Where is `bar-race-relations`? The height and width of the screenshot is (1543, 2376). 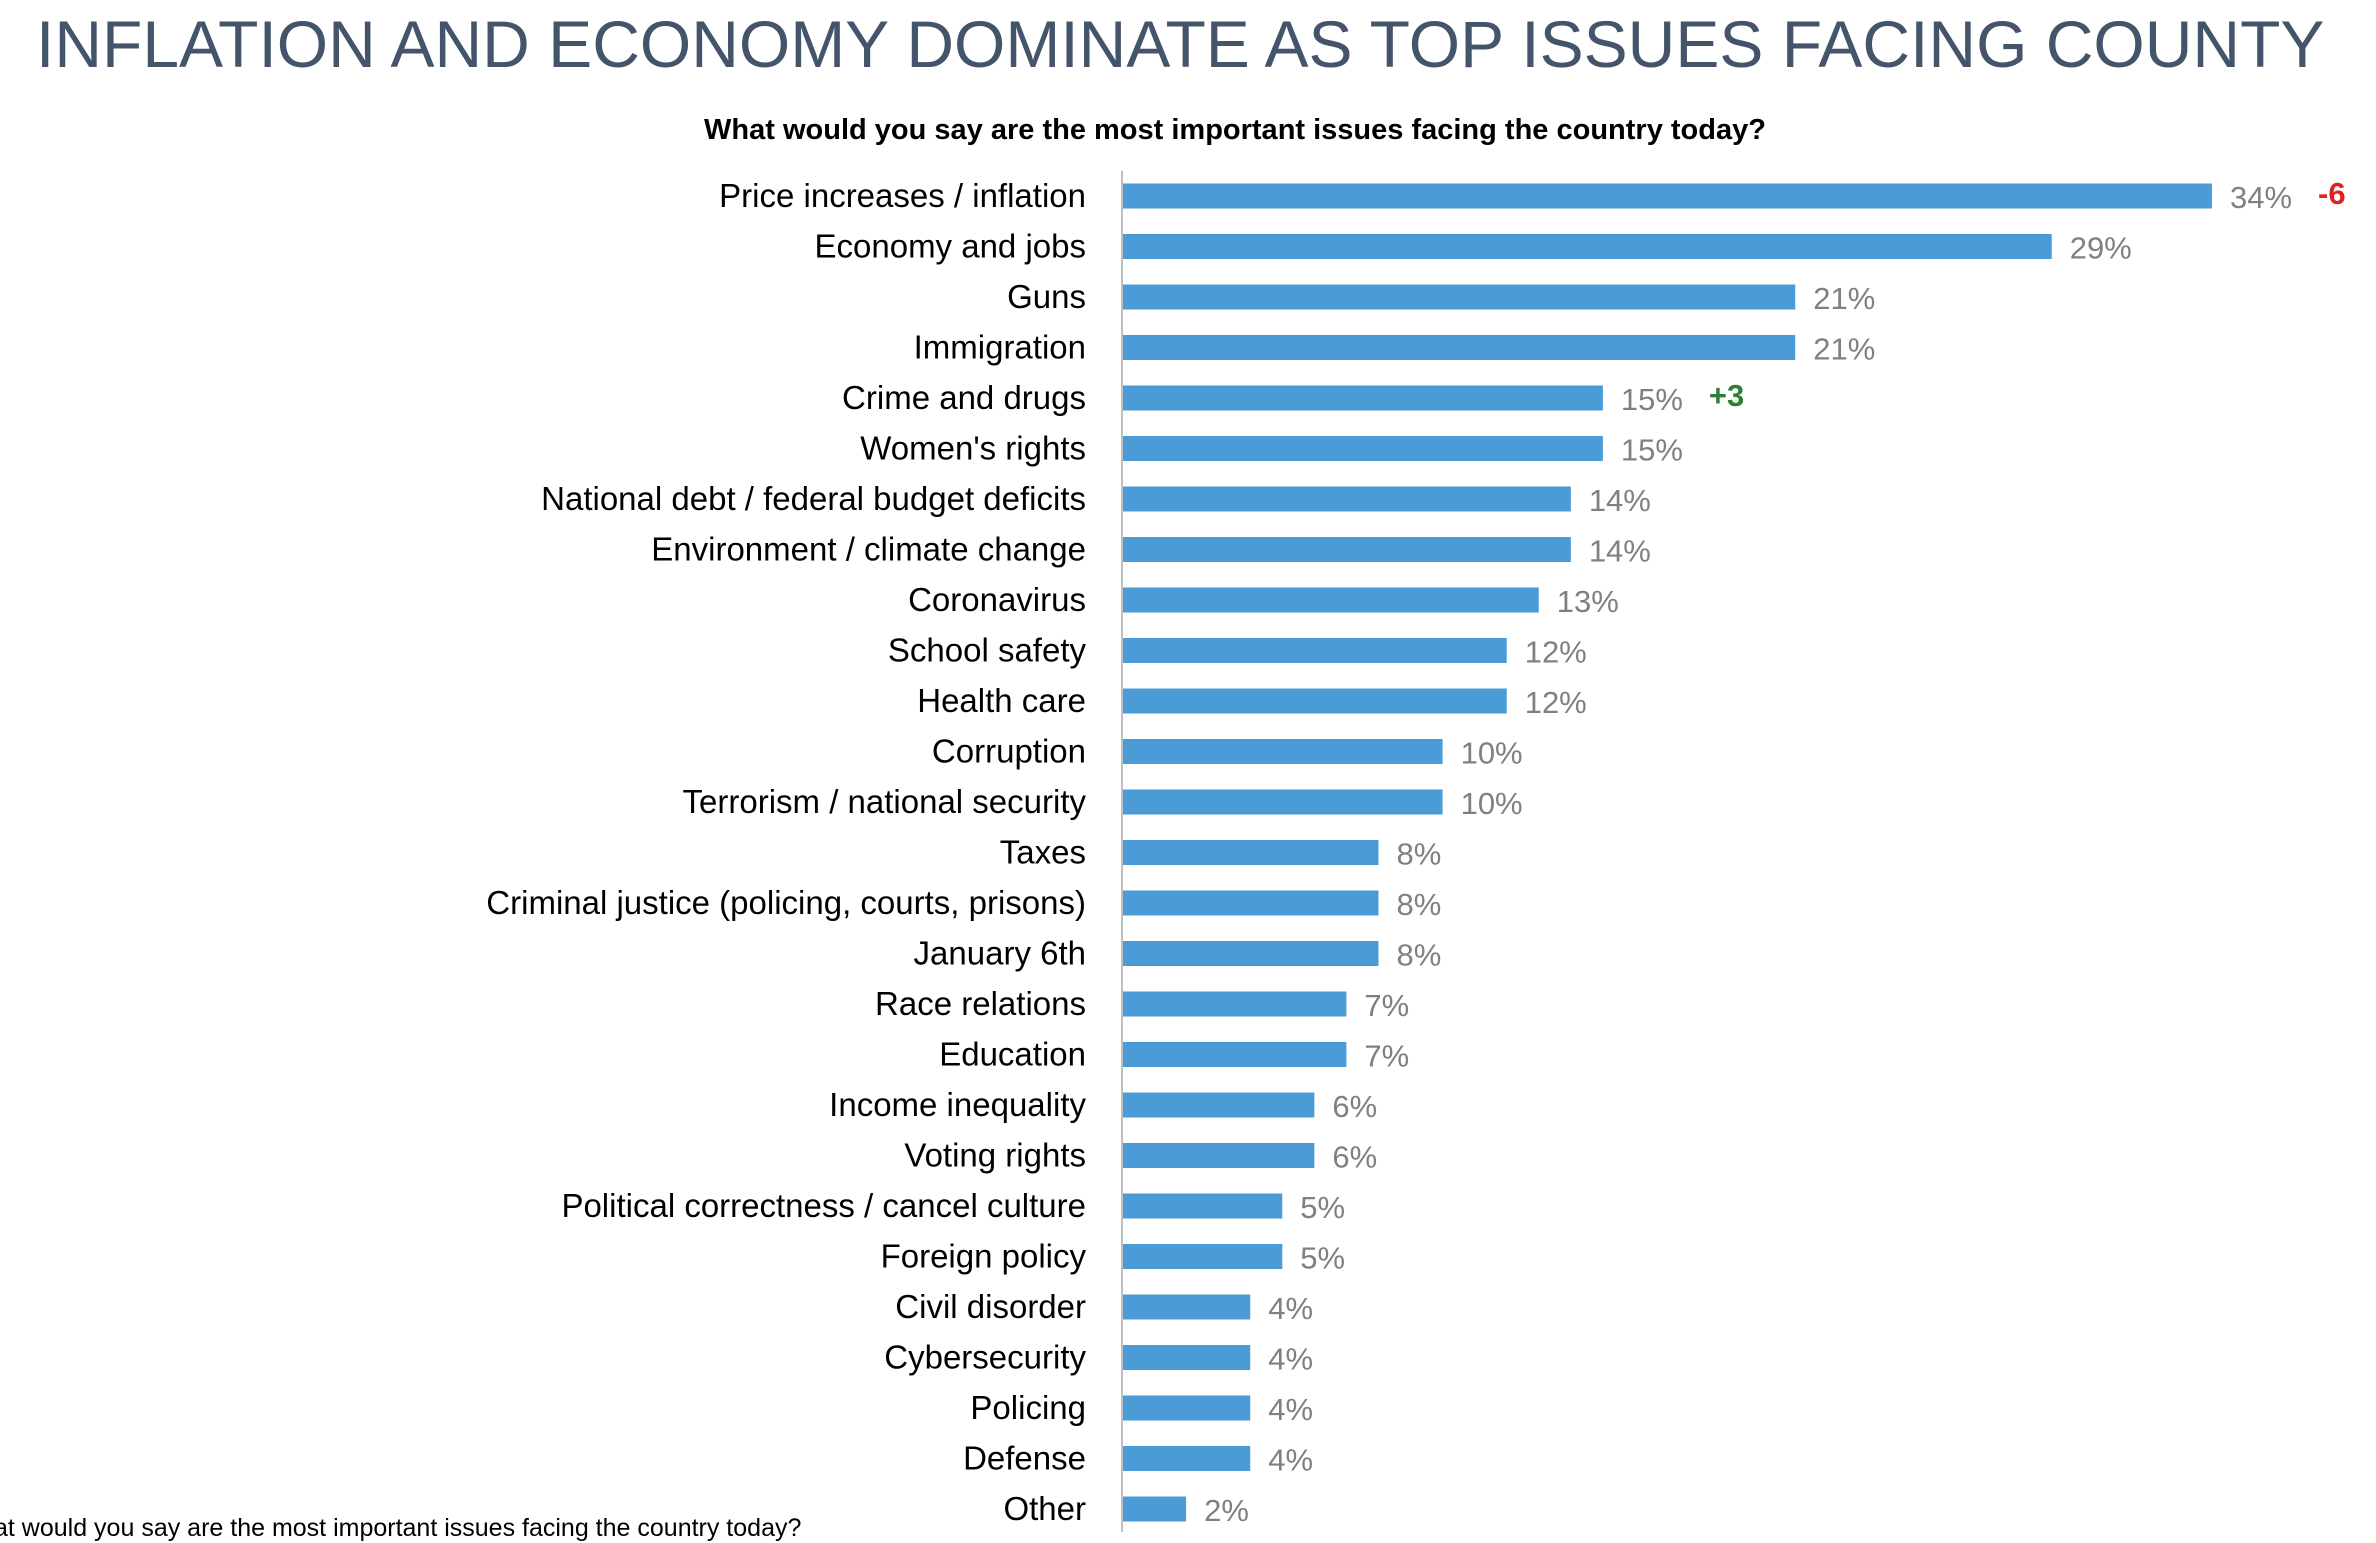 bar-race-relations is located at coordinates (1234, 1004).